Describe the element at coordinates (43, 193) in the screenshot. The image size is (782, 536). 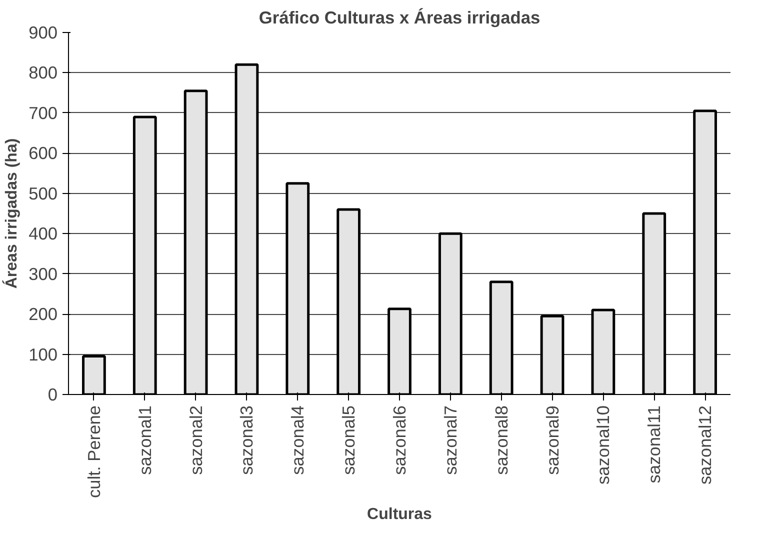
I see `y-tick-label: 500` at that location.